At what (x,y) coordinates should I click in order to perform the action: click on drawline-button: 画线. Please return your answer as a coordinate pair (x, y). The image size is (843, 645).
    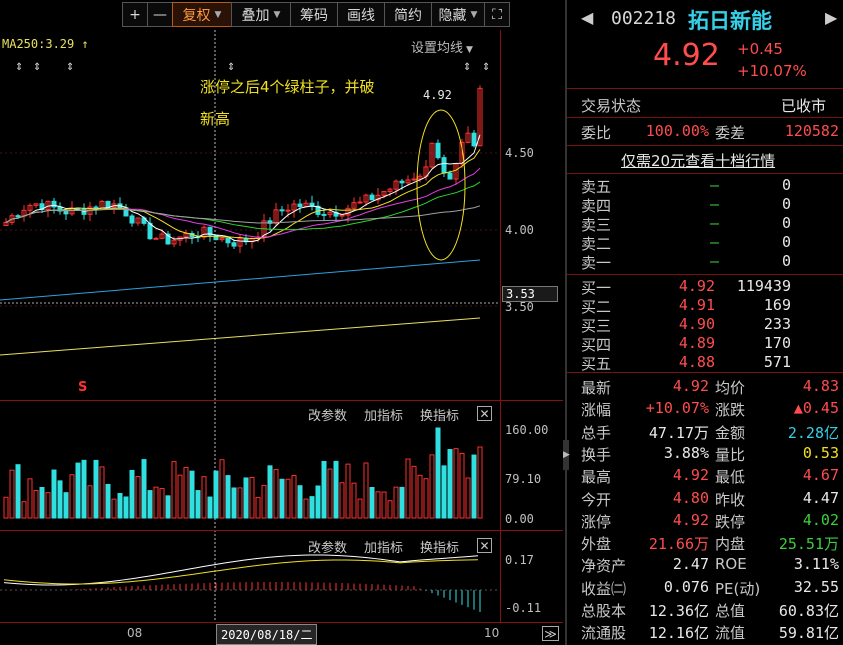
    Looking at the image, I should click on (361, 14).